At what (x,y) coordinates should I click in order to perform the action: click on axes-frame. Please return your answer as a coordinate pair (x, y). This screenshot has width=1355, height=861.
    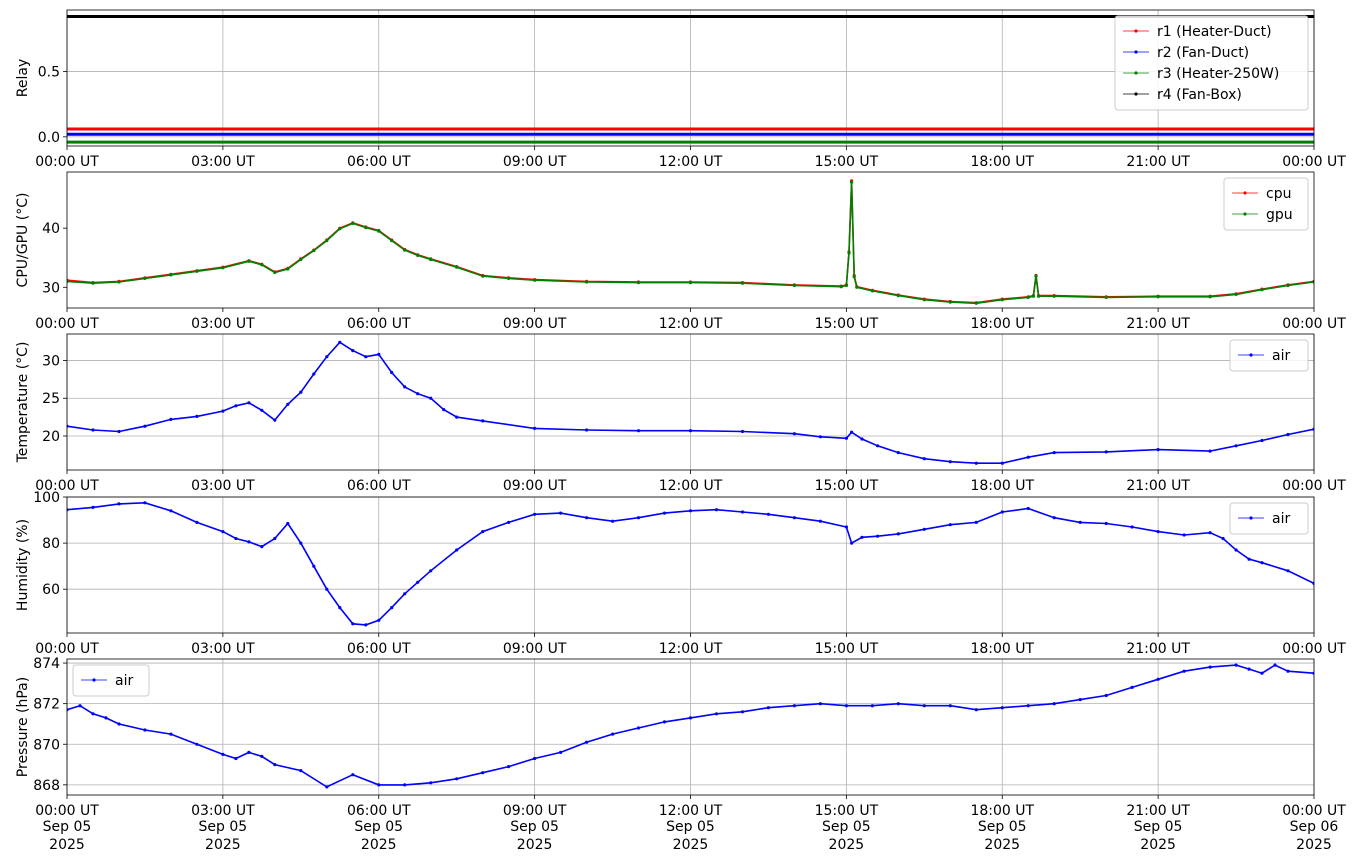
    Looking at the image, I should click on (690, 240).